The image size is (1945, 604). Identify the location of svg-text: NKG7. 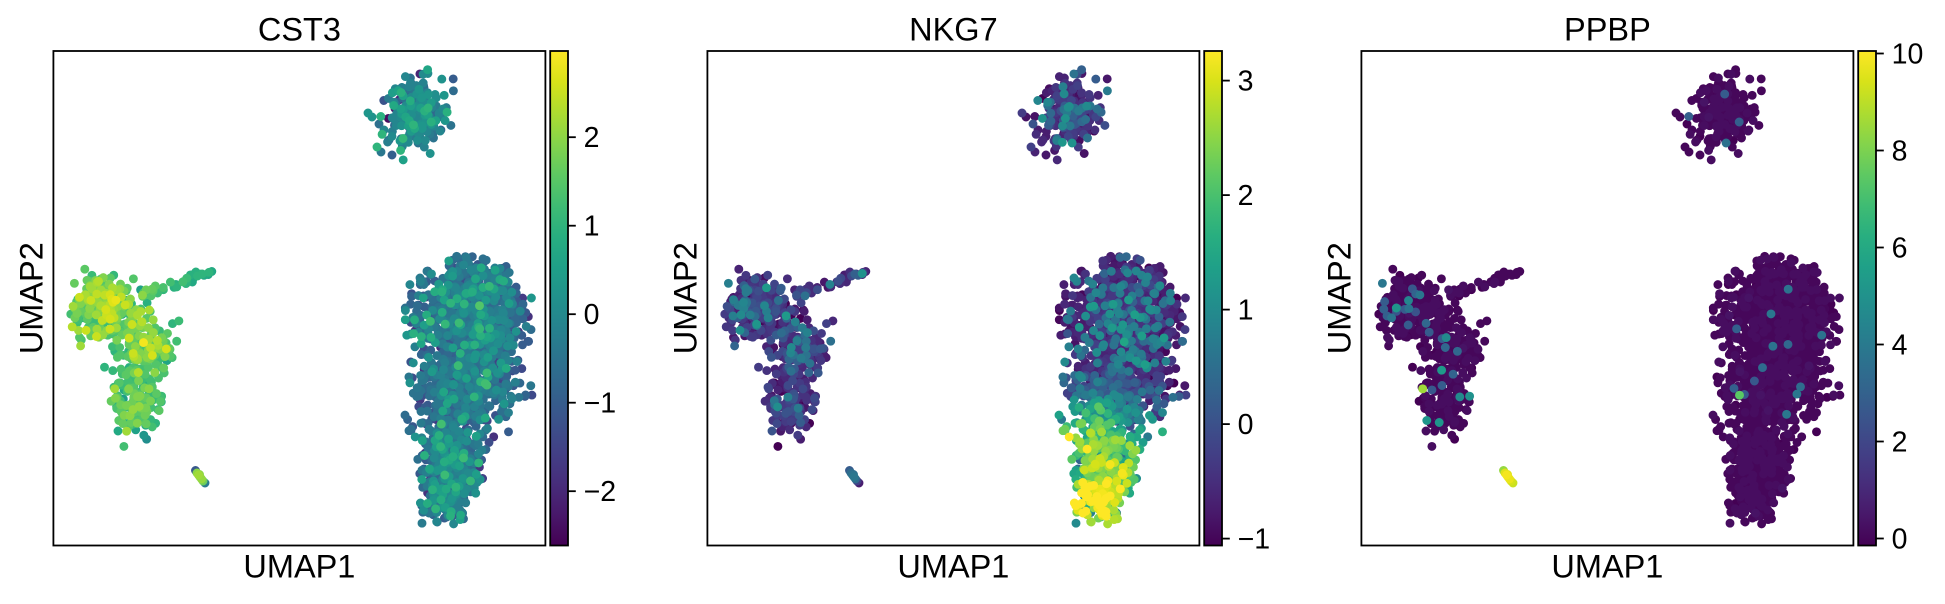
(953, 30).